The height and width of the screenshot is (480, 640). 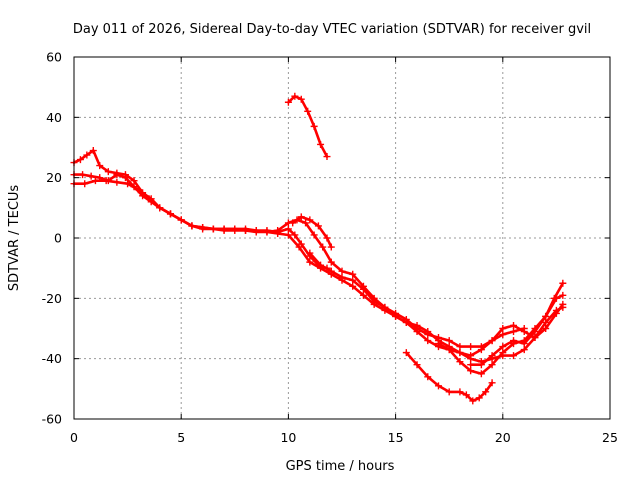 What do you see at coordinates (54, 57) in the screenshot?
I see `y-tick-label: 60` at bounding box center [54, 57].